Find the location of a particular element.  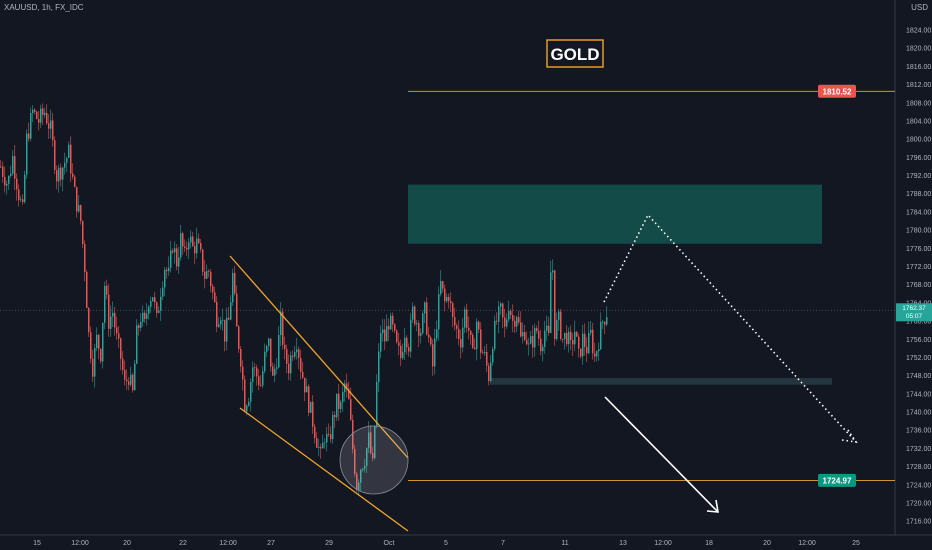

bearish-arrow is located at coordinates (661, 454).